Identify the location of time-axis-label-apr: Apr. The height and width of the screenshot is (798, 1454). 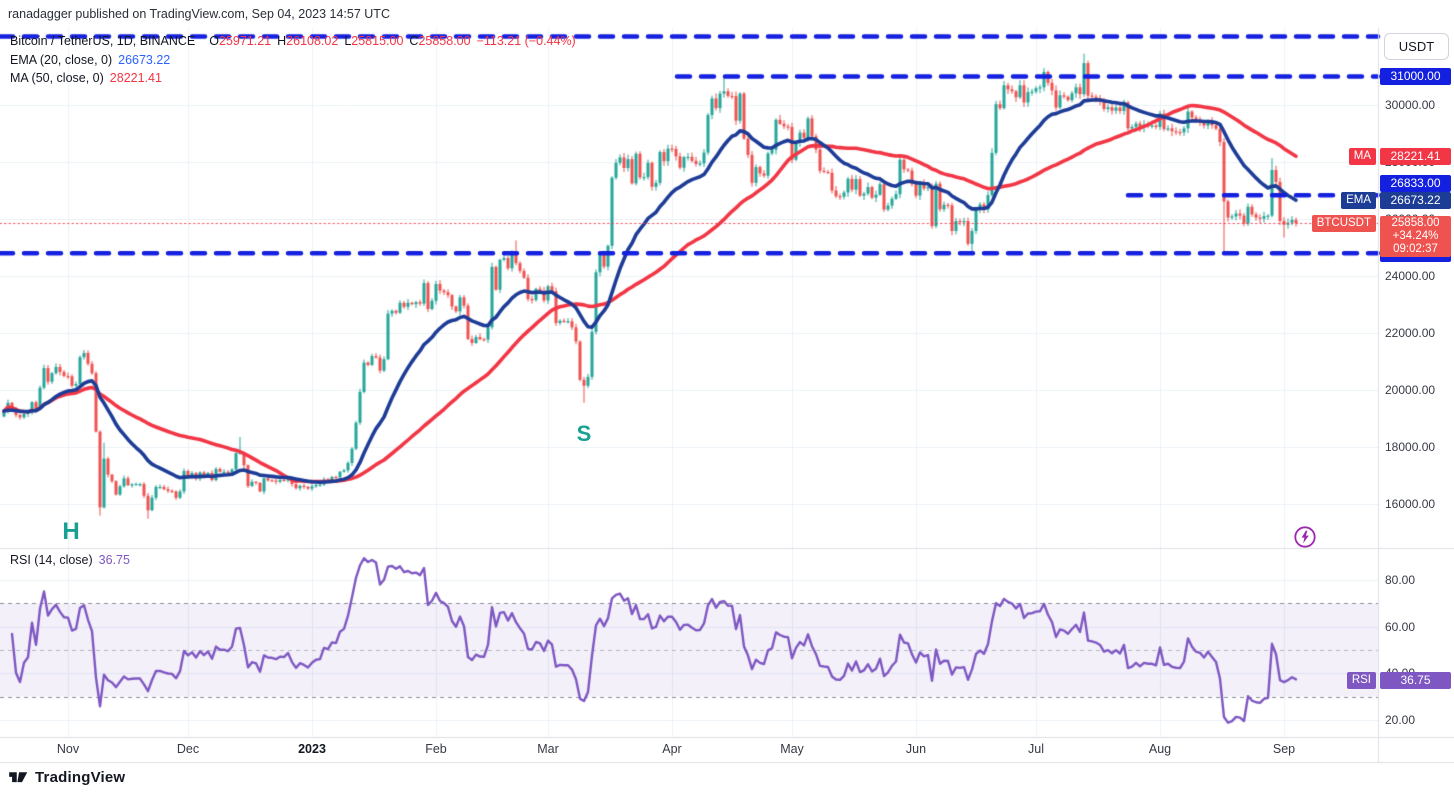
(672, 749).